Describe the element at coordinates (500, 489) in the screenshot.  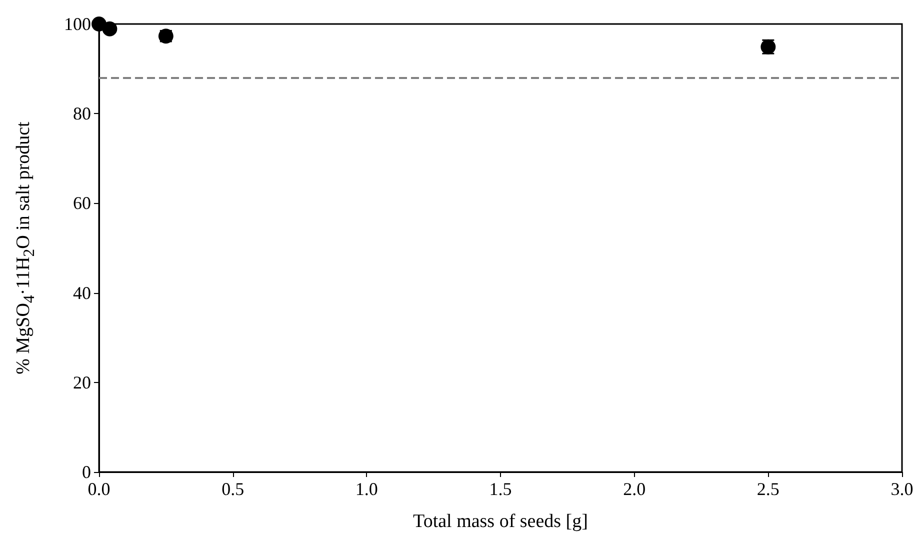
I see `x-tick-label: 1.5` at that location.